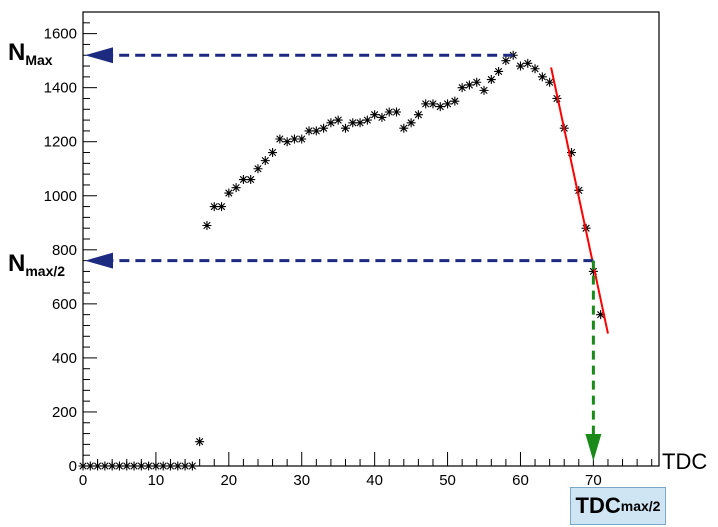 The width and height of the screenshot is (718, 527). Describe the element at coordinates (99, 260) in the screenshot. I see `n-half-arrowhead` at that location.